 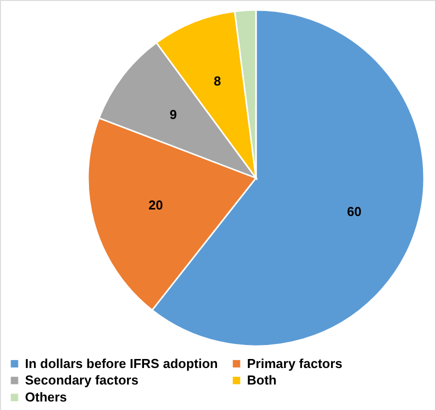 What do you see at coordinates (262, 380) in the screenshot?
I see `legend-label: Both` at bounding box center [262, 380].